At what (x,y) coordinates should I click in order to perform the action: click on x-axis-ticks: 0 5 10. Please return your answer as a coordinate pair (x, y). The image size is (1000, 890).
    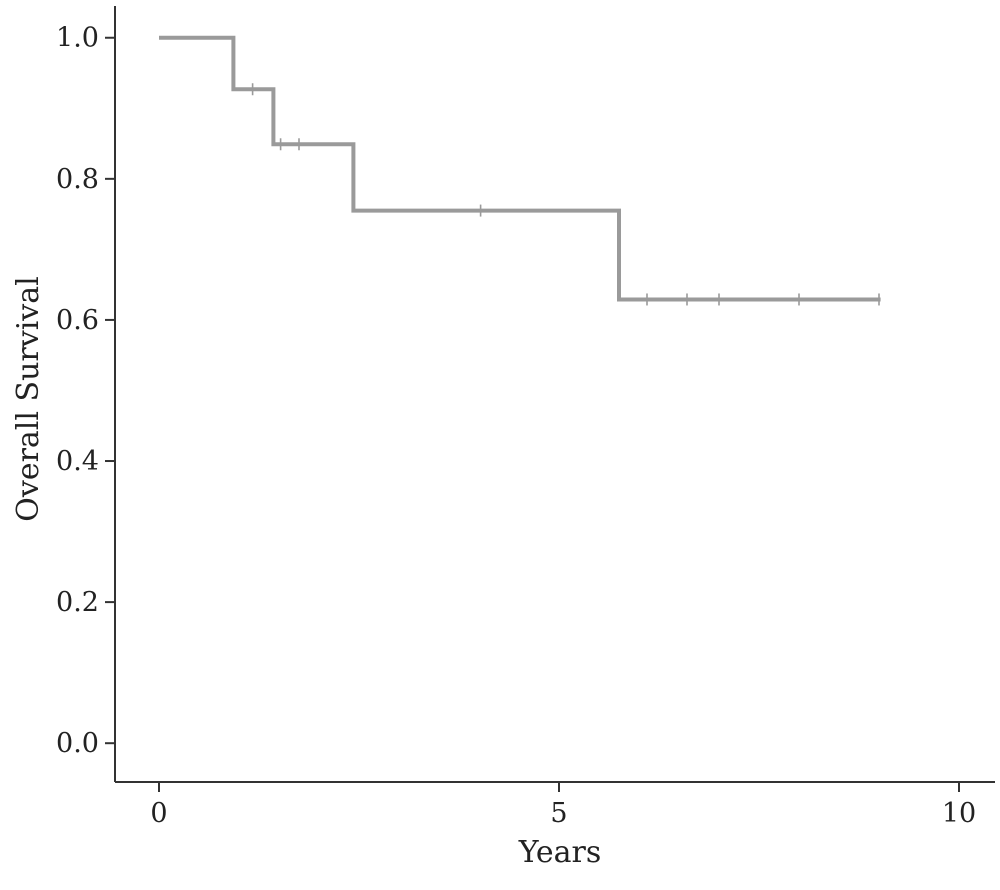
    Looking at the image, I should click on (563, 805).